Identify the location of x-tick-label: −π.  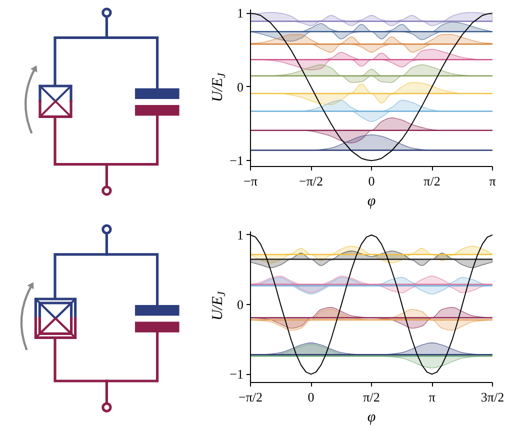
(251, 181).